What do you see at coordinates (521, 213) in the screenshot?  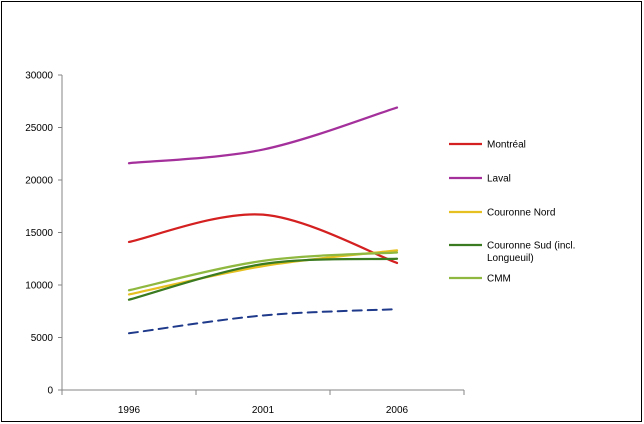 I see `legend-label: Couronne Nord` at bounding box center [521, 213].